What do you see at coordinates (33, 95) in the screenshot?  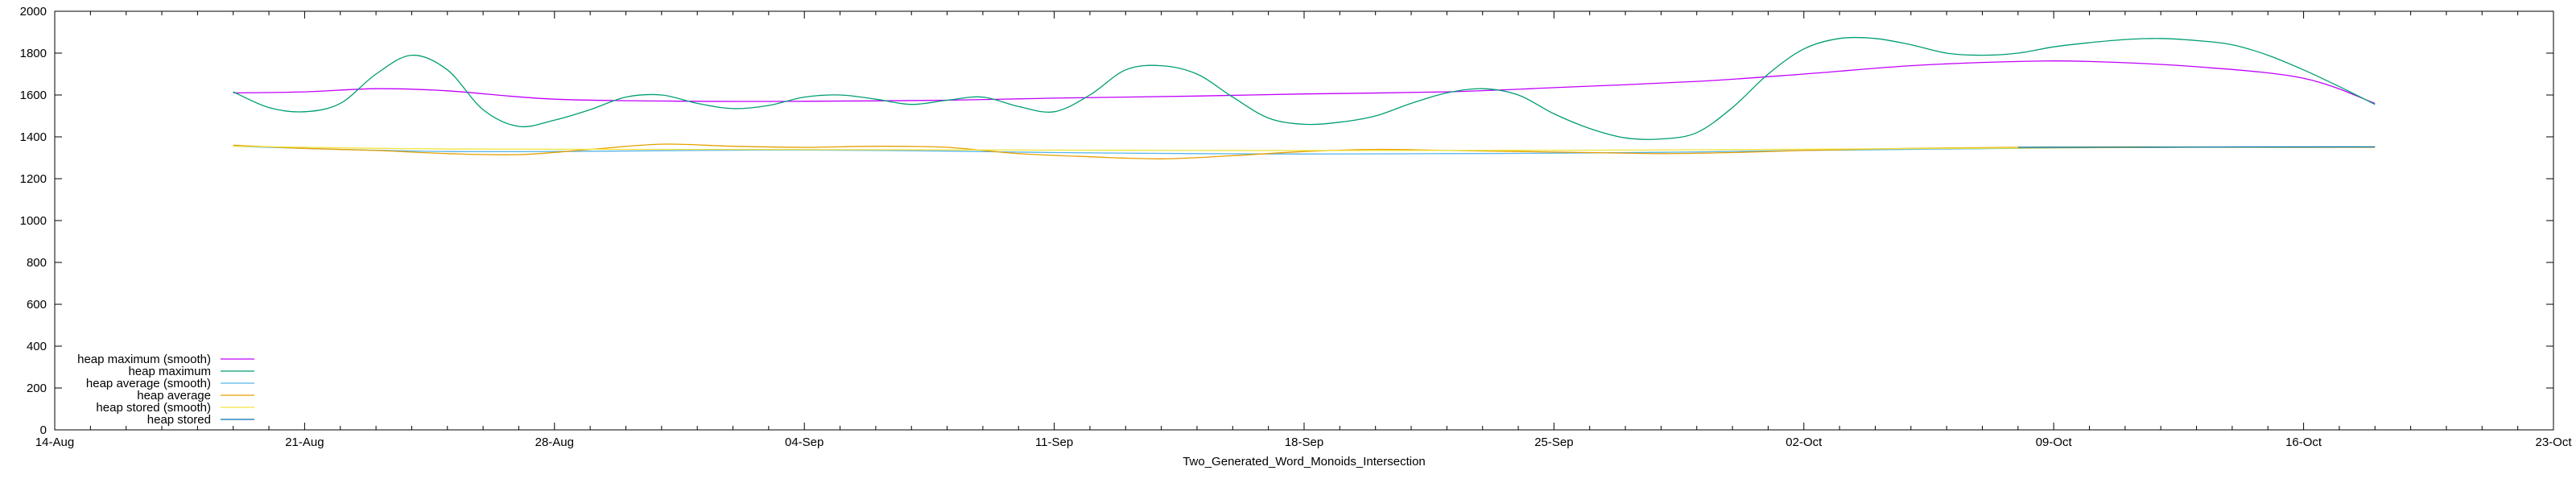 I see `y-tick-label: 1600` at bounding box center [33, 95].